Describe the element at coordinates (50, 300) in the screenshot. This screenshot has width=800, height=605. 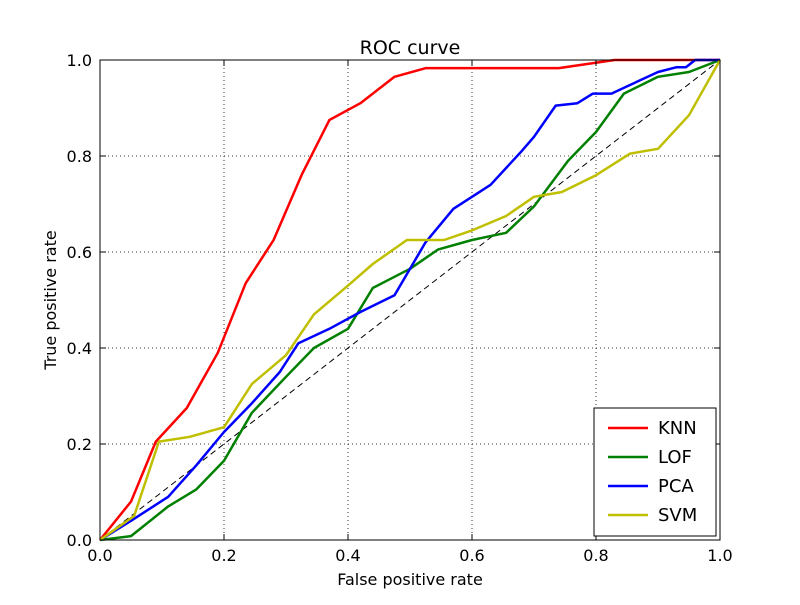
I see `y-axis-label: True positive rate` at that location.